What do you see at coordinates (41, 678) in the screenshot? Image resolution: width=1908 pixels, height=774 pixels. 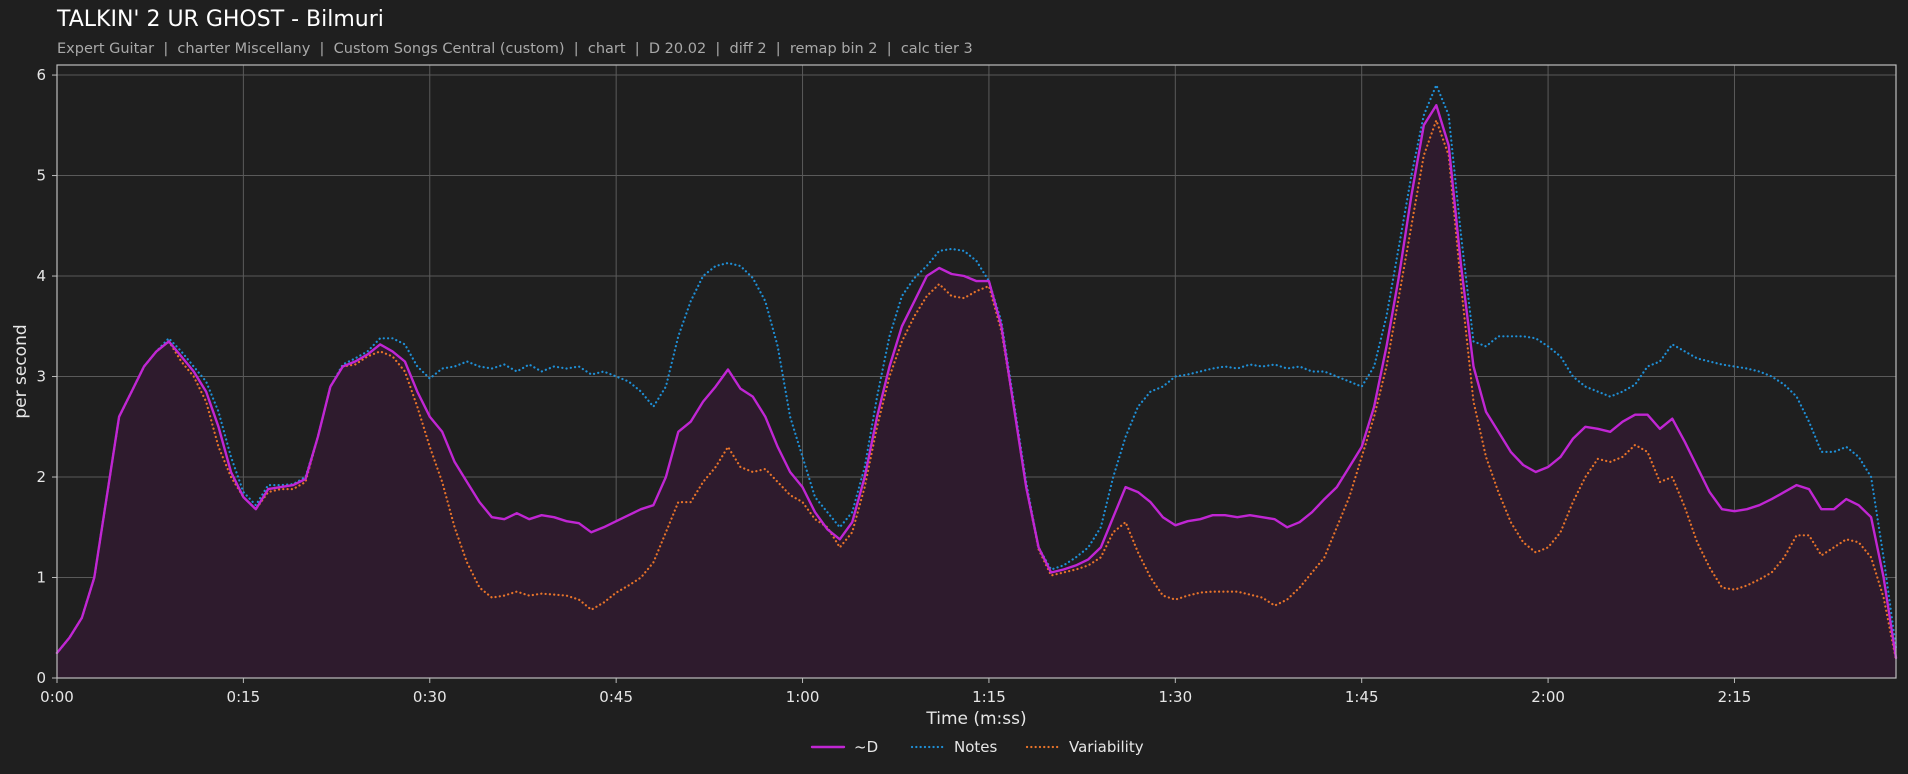 I see `y-tick-label: 0` at bounding box center [41, 678].